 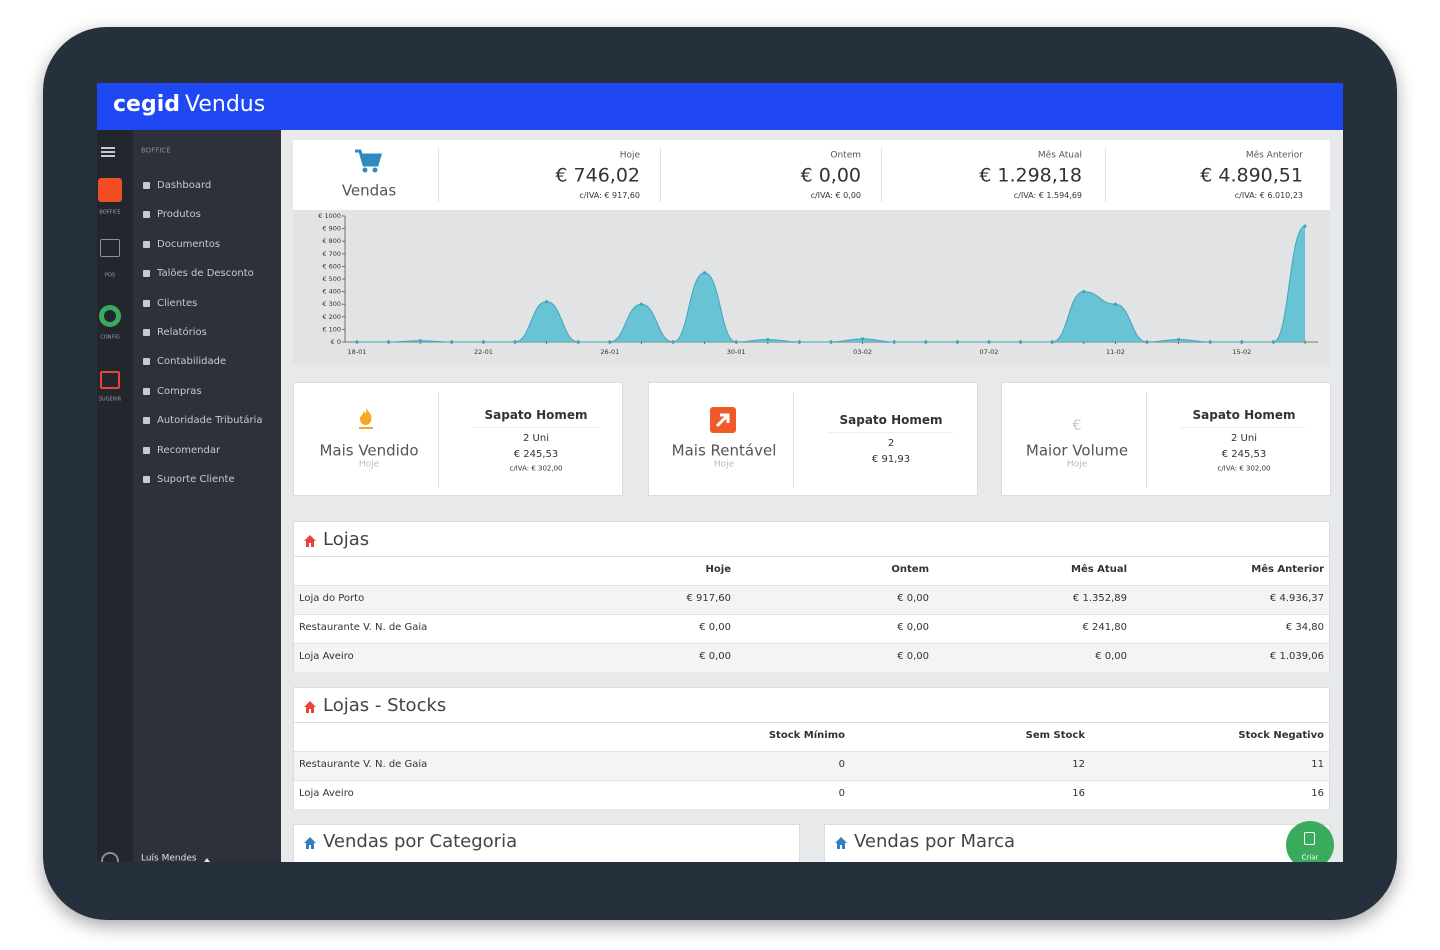 I want to click on column-header: Stock Negativo, so click(x=1281, y=735).